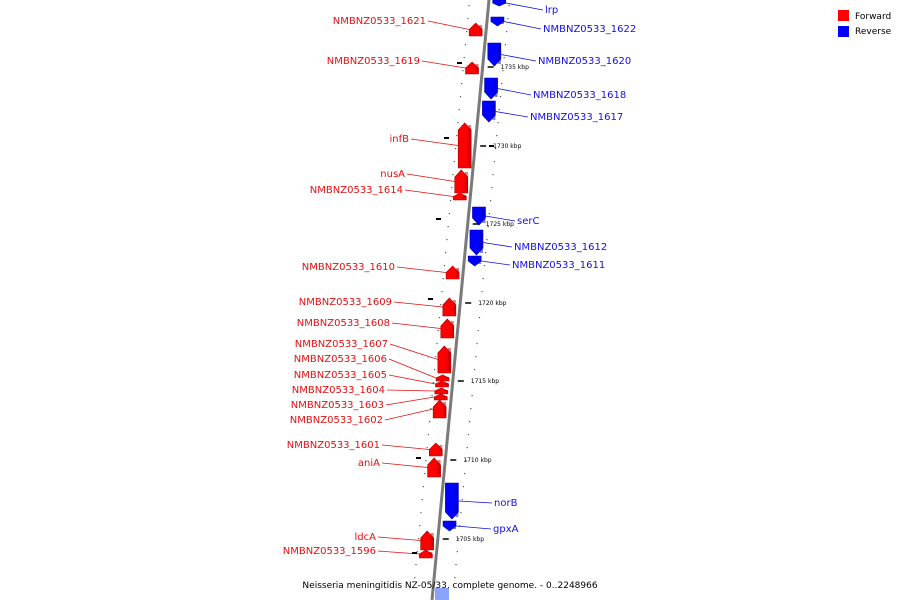 The width and height of the screenshot is (900, 600). Describe the element at coordinates (579, 95) in the screenshot. I see `gene-label-reverse: NMBNZ0533_1618` at that location.